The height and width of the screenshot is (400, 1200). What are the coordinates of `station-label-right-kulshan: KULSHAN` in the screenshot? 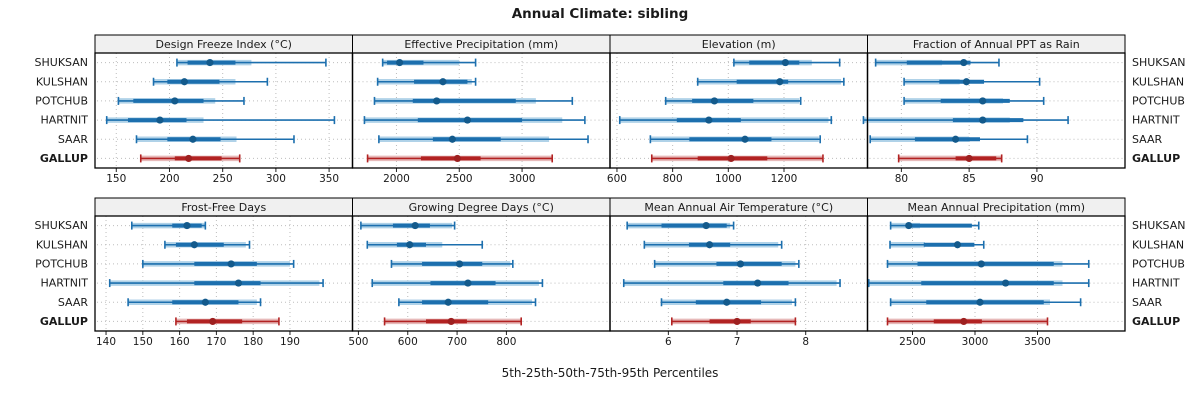 It's located at (1158, 244).